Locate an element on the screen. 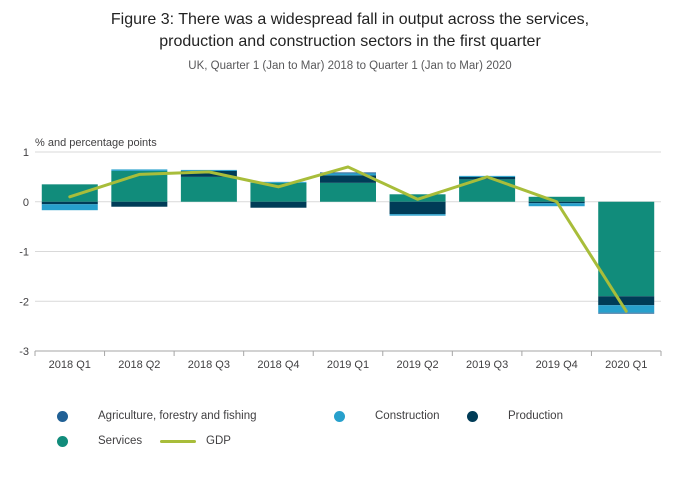  legend-label-services: Services is located at coordinates (120, 441).